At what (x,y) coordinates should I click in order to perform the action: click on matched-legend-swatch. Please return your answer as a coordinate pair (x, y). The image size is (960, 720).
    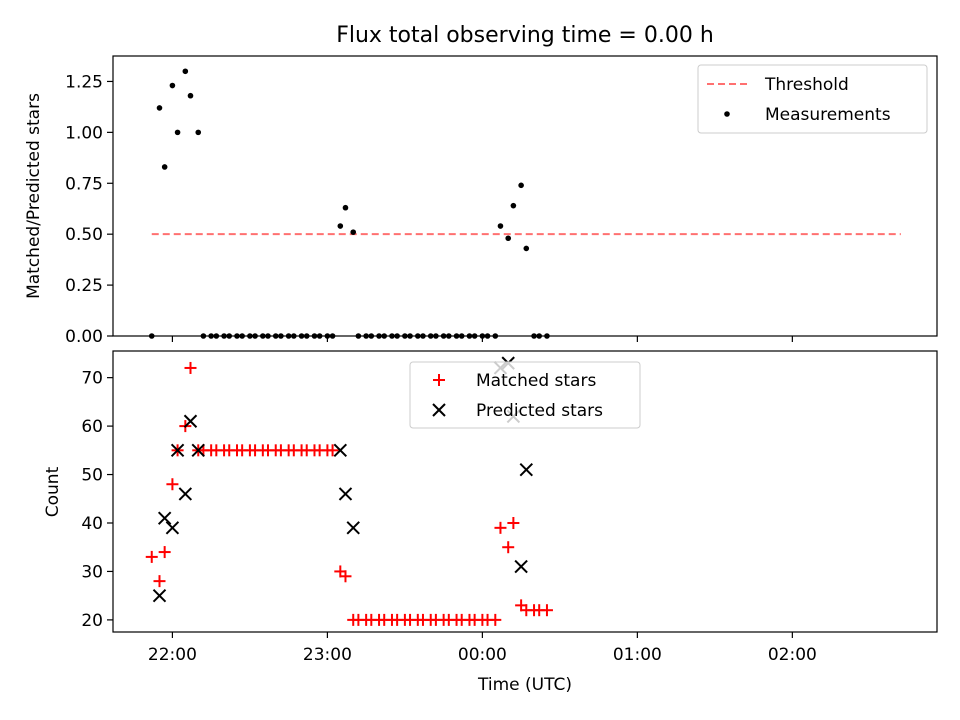
    Looking at the image, I should click on (439, 380).